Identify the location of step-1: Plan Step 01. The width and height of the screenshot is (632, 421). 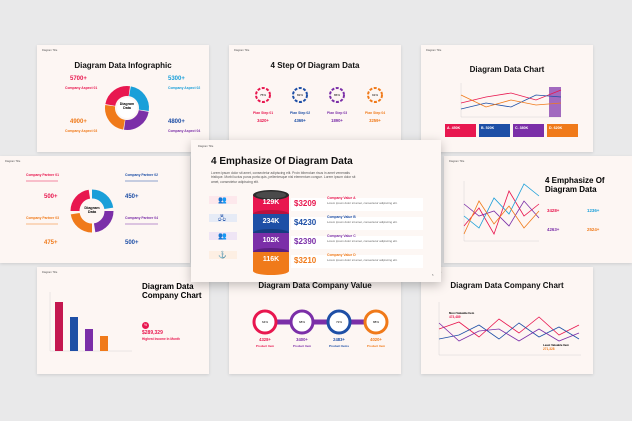
(263, 113).